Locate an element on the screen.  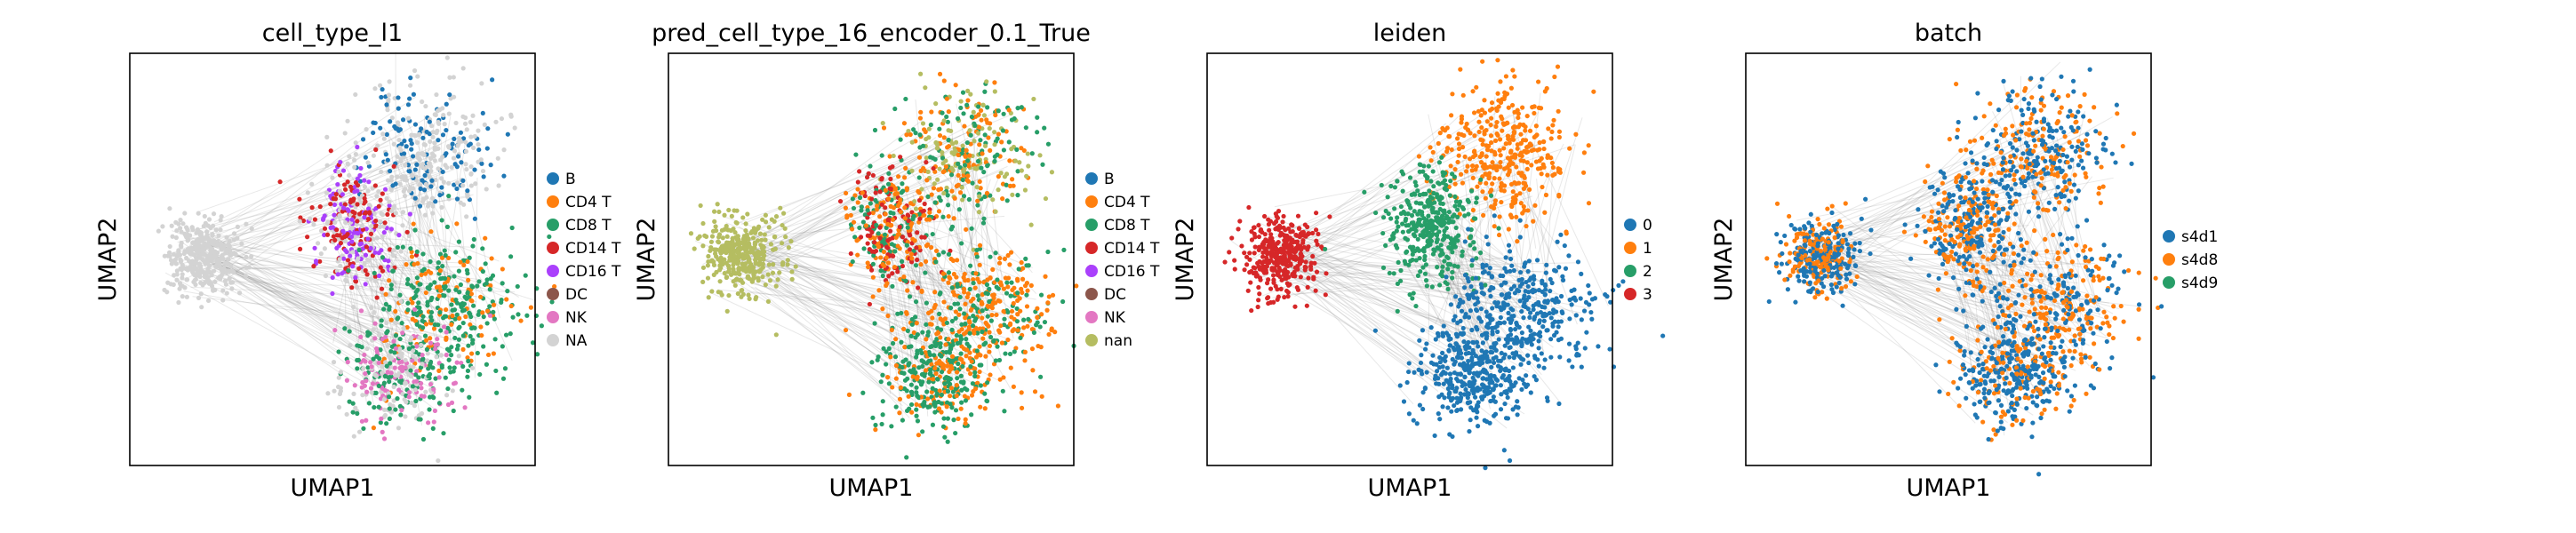
legend-label: DC is located at coordinates (1115, 295).